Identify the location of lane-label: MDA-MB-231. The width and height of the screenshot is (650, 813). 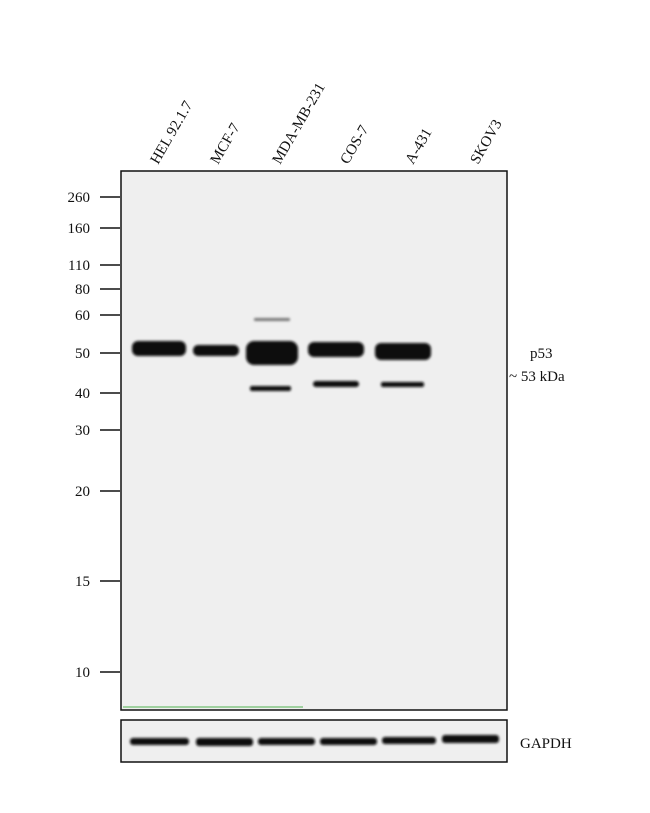
(299, 123).